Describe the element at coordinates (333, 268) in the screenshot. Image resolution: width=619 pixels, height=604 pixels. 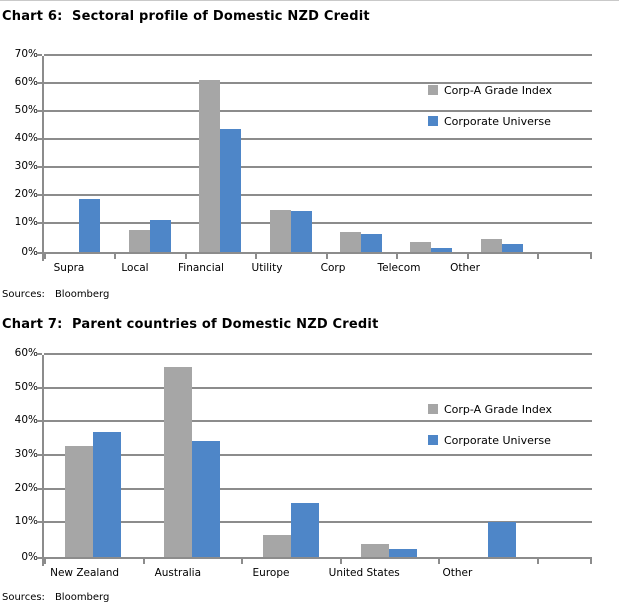
I see `x-tick-label: Corp` at that location.